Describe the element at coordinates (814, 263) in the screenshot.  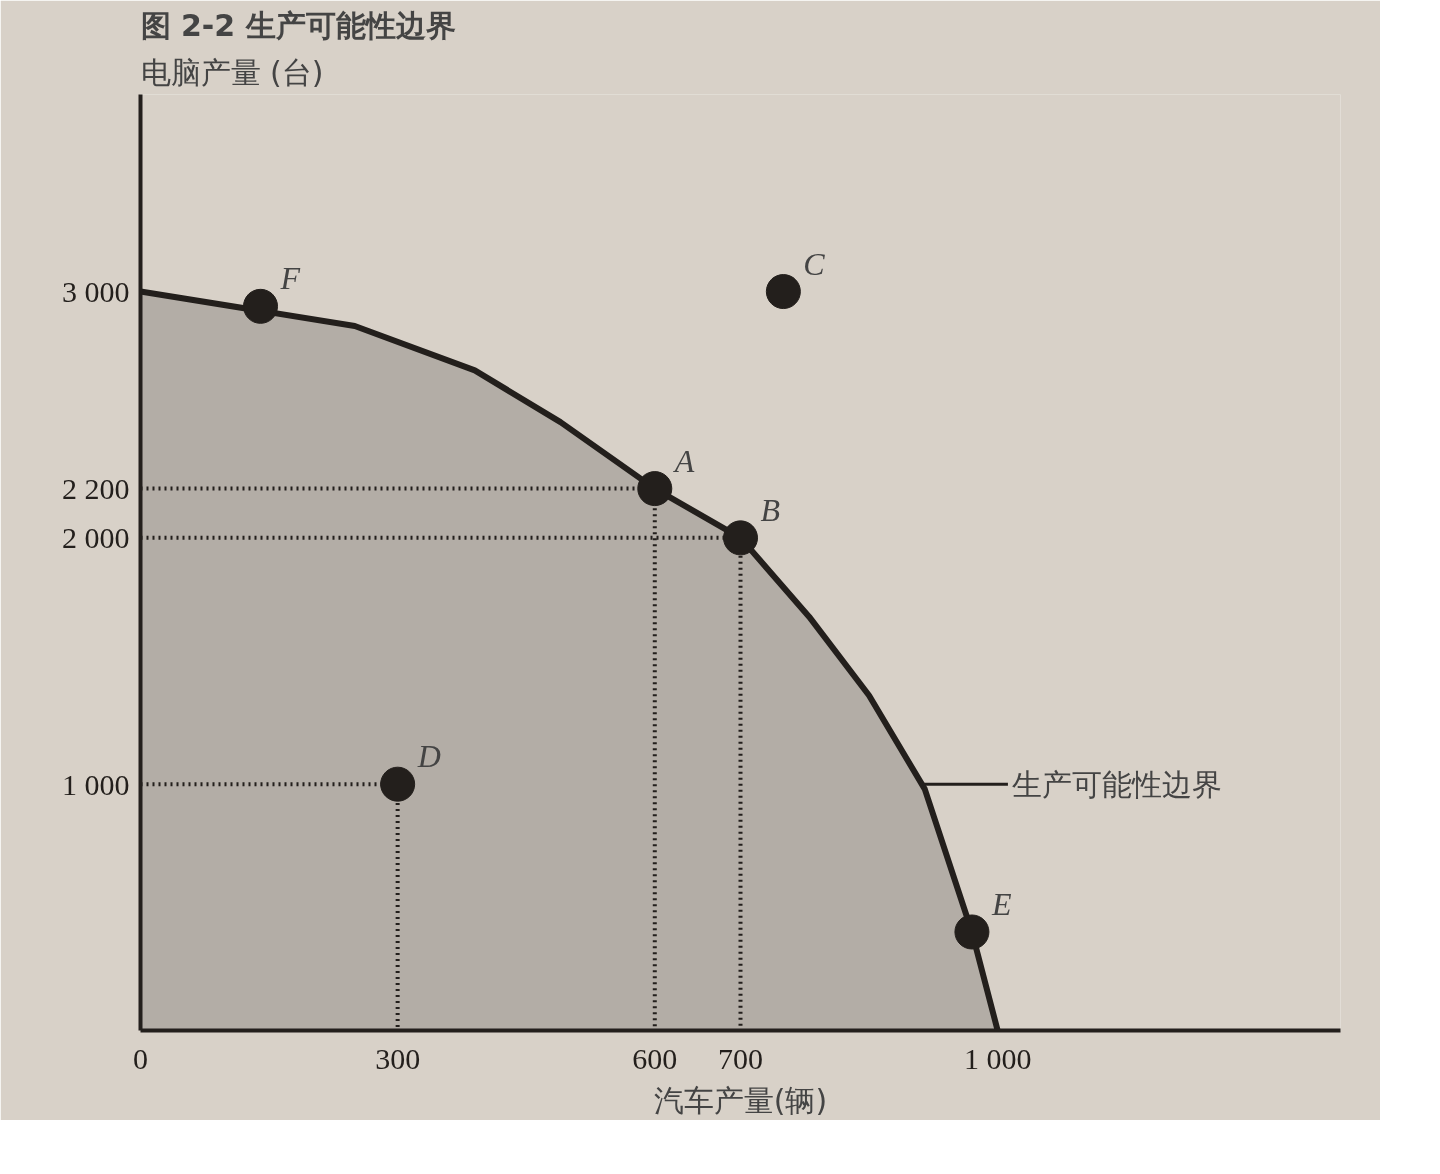
I see `annotation: C` at that location.